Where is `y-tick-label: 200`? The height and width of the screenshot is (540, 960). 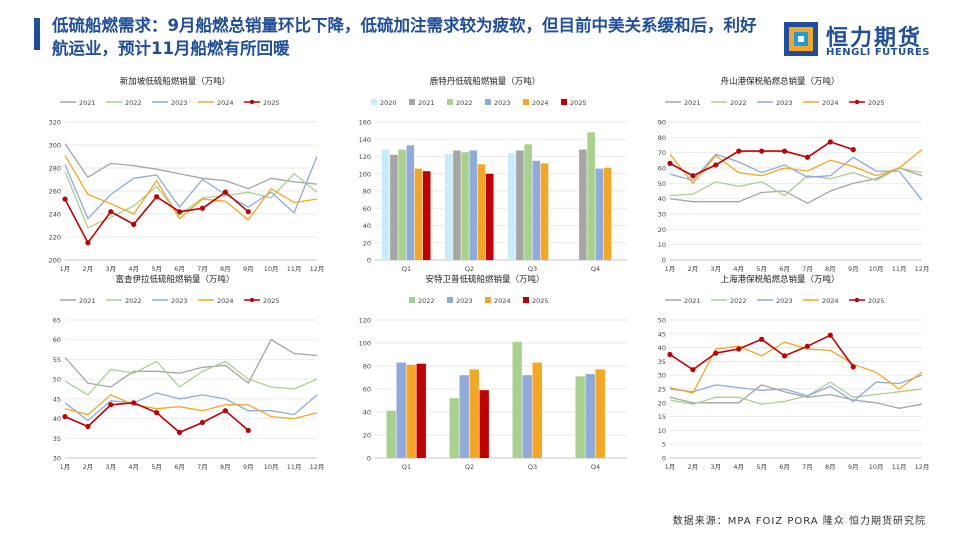 y-tick-label: 200 is located at coordinates (55, 261).